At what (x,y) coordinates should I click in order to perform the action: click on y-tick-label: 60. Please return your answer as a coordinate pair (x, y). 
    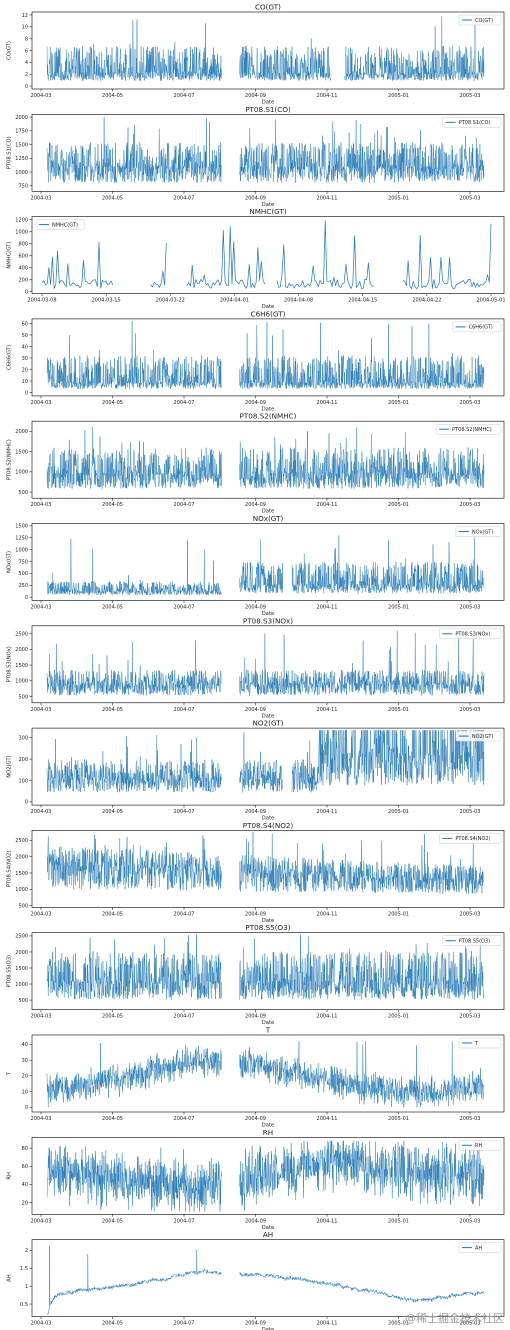
    Looking at the image, I should click on (25, 1167).